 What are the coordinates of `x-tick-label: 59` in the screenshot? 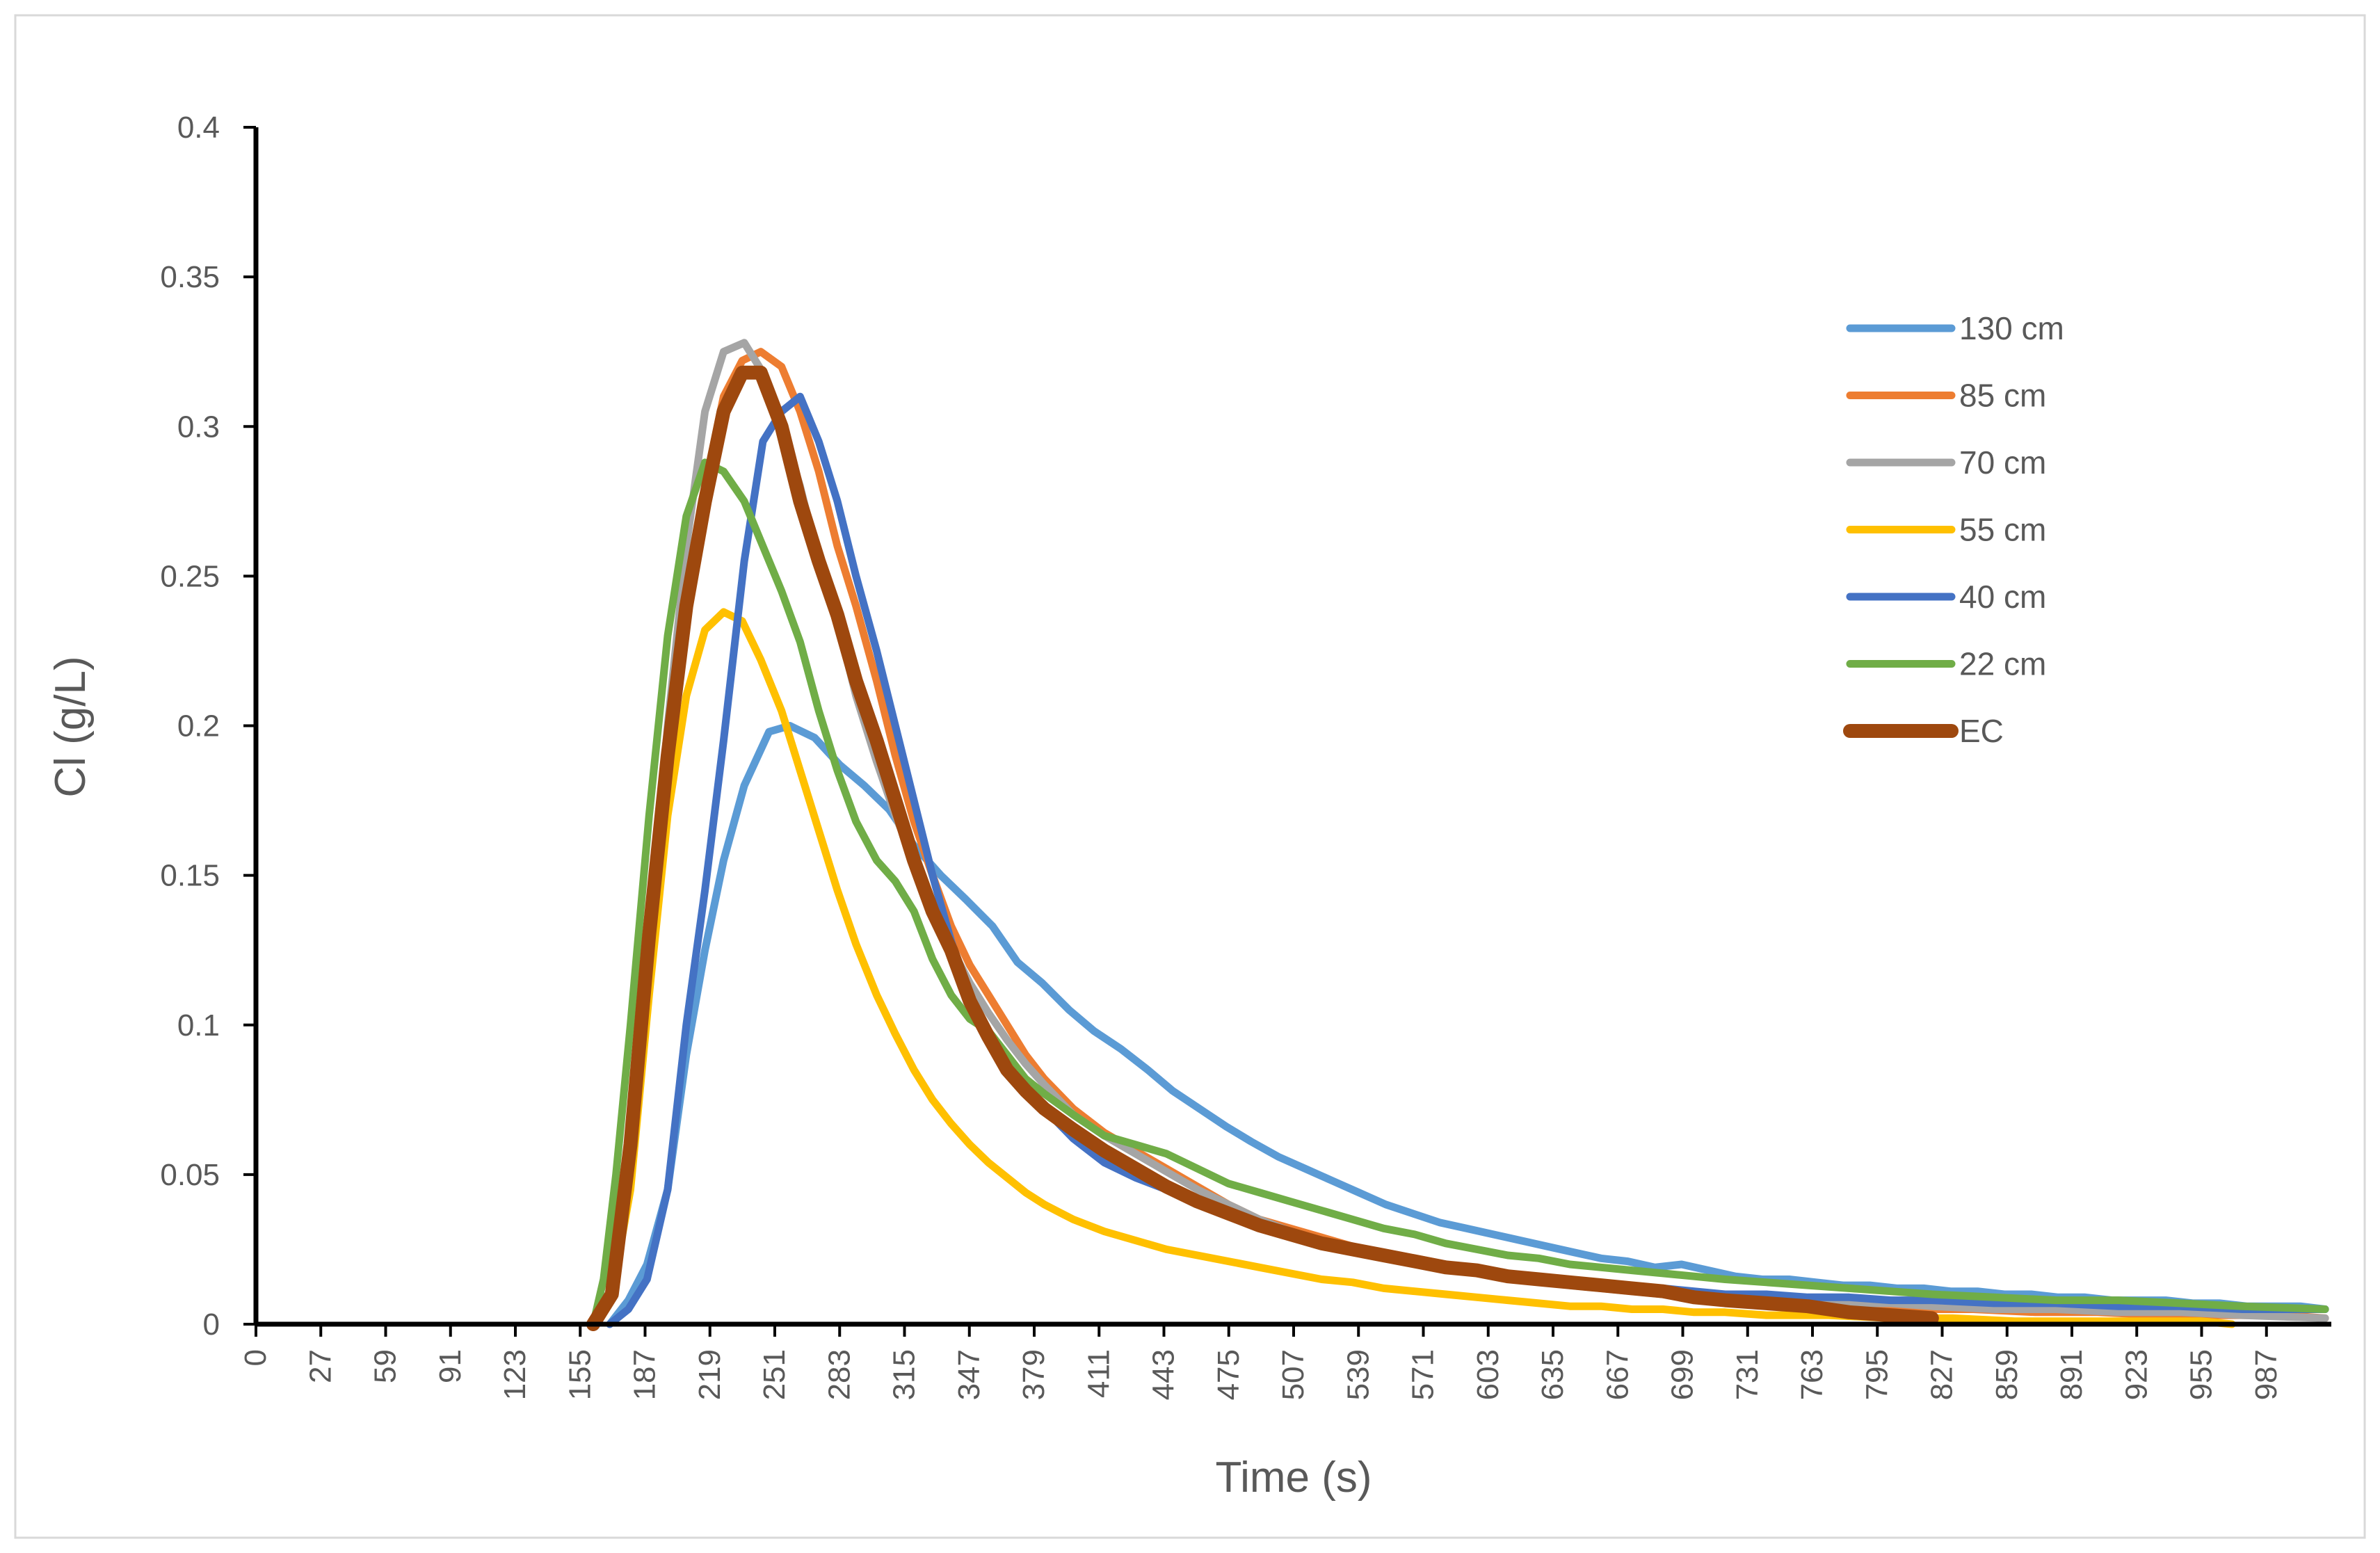 It's located at (386, 1366).